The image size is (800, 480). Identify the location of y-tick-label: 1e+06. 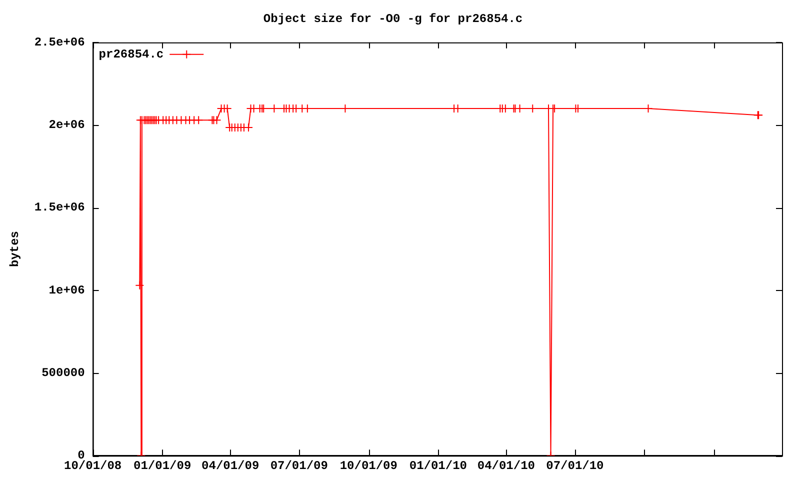
(66, 290).